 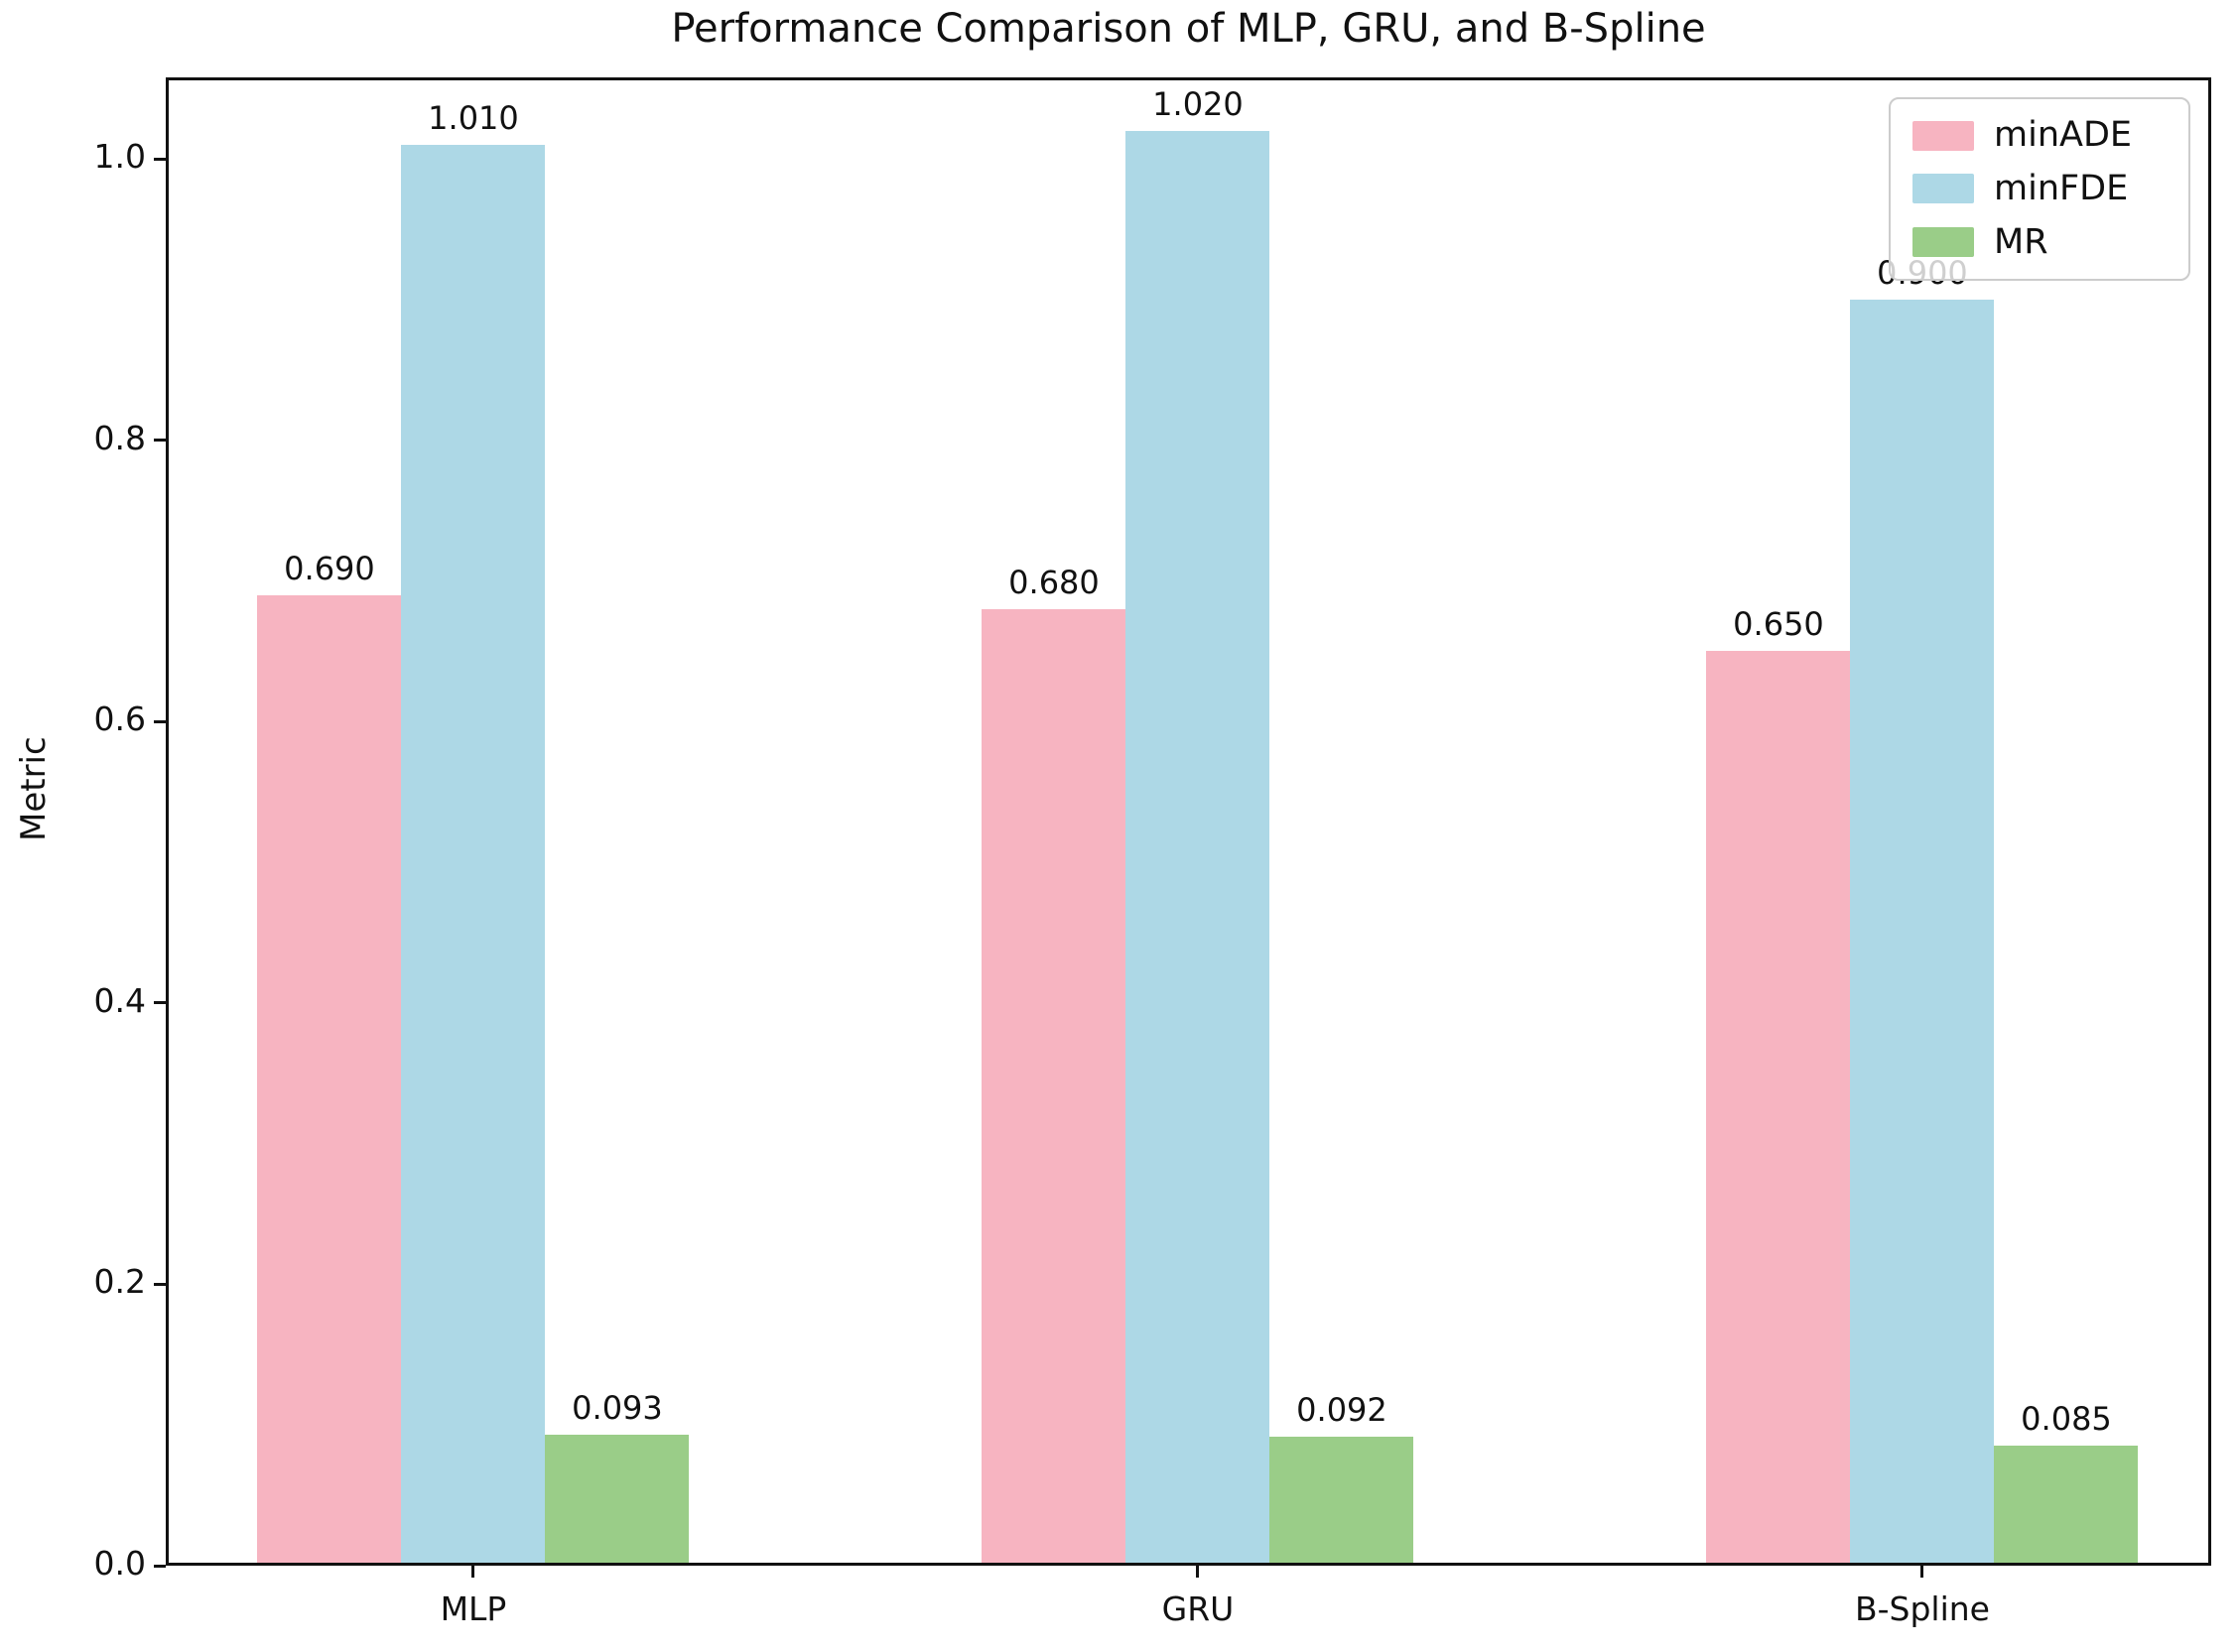 What do you see at coordinates (1198, 1608) in the screenshot?
I see `x-tick-label-GRU: GRU` at bounding box center [1198, 1608].